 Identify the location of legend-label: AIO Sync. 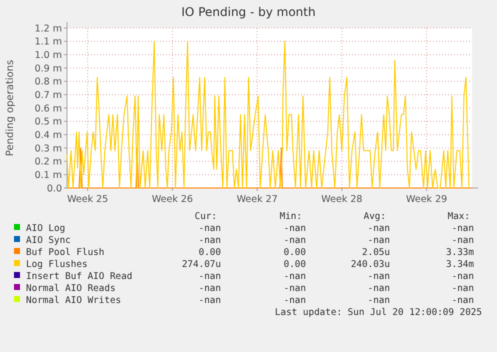
(48, 240).